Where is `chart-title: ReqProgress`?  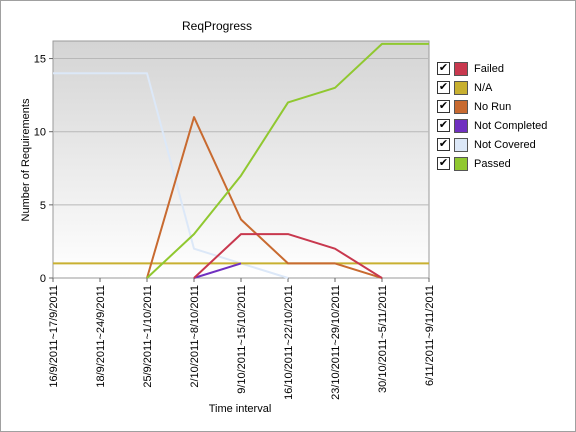
chart-title: ReqProgress is located at coordinates (217, 26).